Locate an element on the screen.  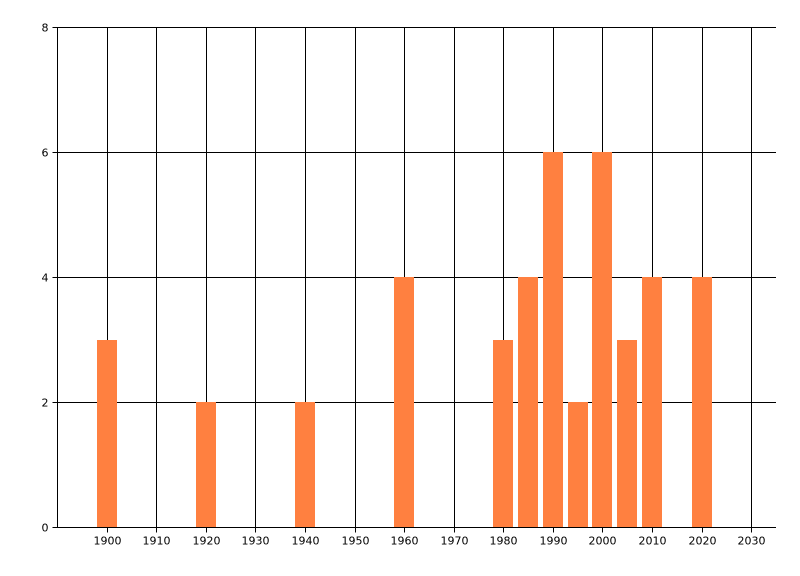
x-tick-label-1900: 1900 is located at coordinates (108, 541).